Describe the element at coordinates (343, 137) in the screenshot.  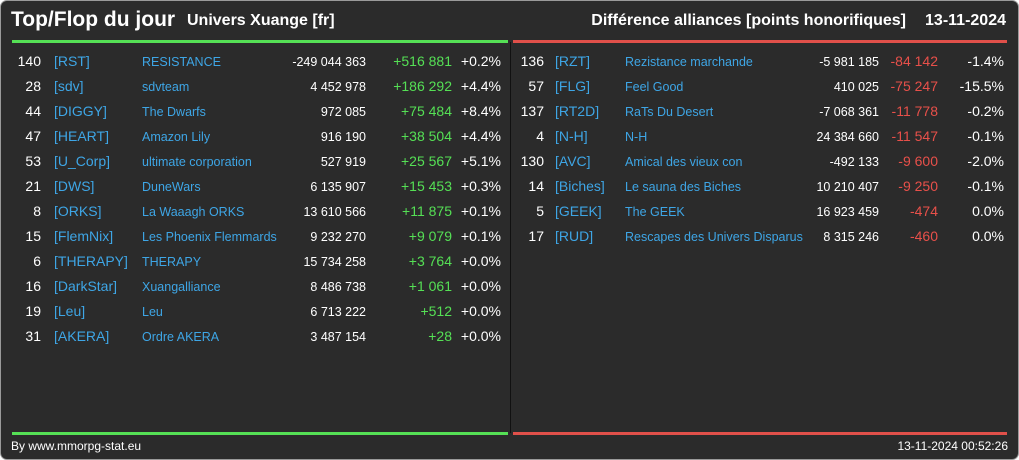
I see `alliance-total: 916 190` at that location.